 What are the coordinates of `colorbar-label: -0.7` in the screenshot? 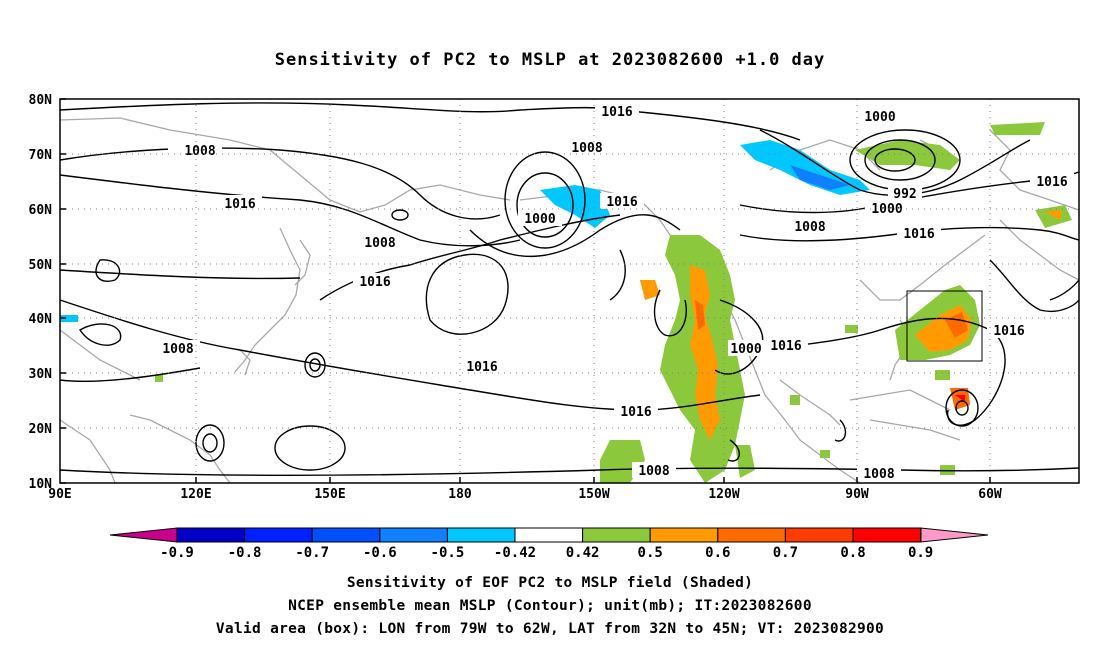 It's located at (312, 553).